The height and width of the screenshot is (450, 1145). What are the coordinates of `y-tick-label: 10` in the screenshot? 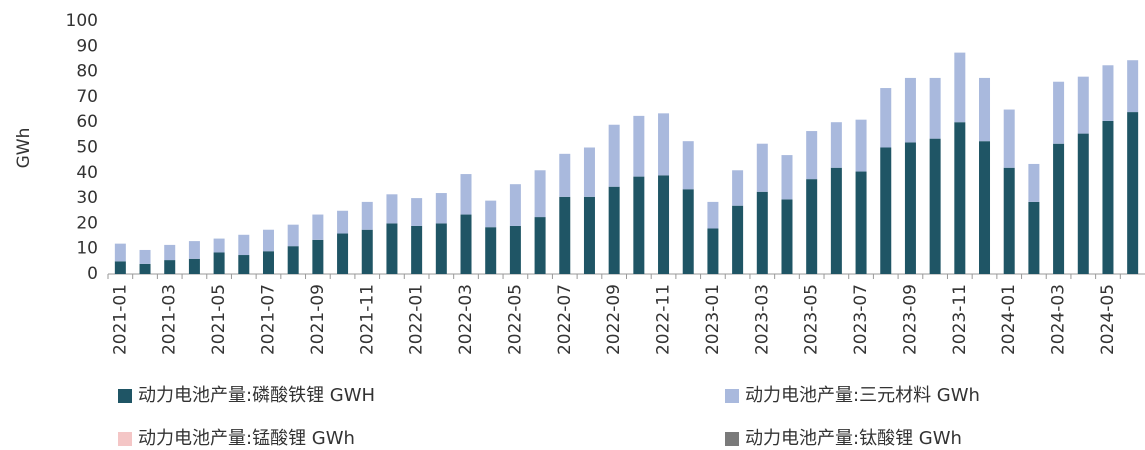 It's located at (87, 249).